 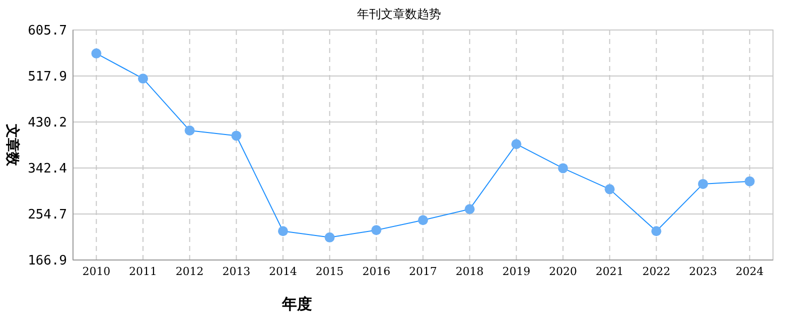 What do you see at coordinates (47, 123) in the screenshot?
I see `y-tick-label: 430.2` at bounding box center [47, 123].